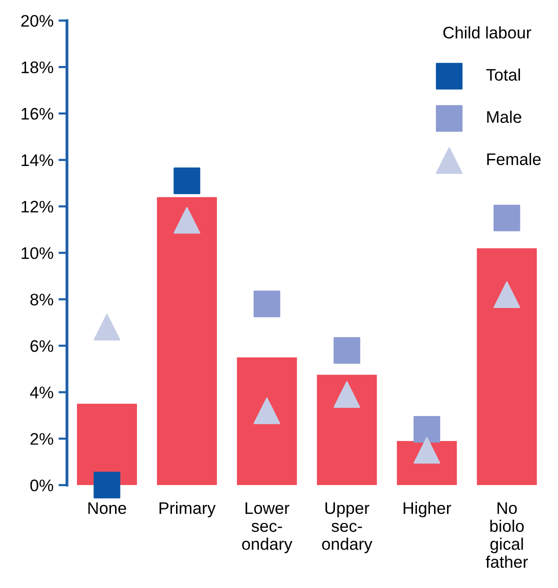 Image resolution: width=558 pixels, height=588 pixels. Describe the element at coordinates (507, 535) in the screenshot. I see `x-tick-label: No biolo gical father` at that location.